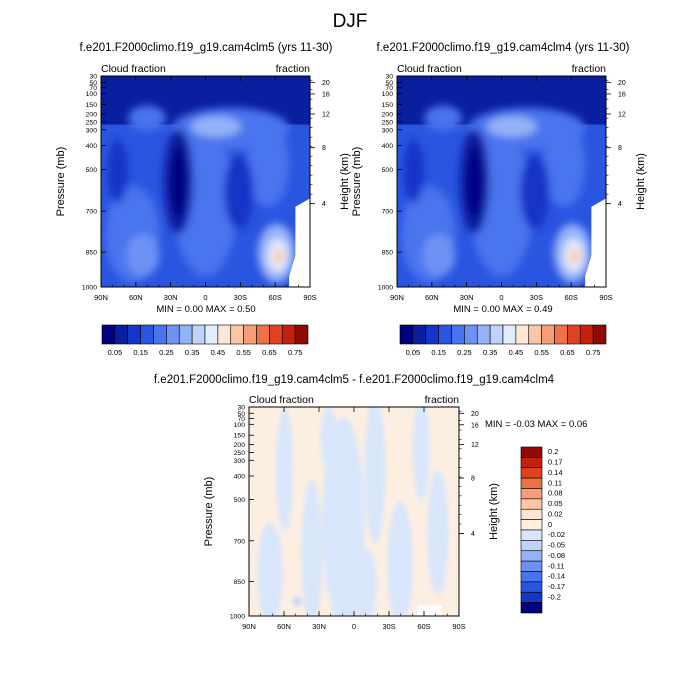  What do you see at coordinates (243, 352) in the screenshot?
I see `colorbar-label: 0.55` at bounding box center [243, 352].